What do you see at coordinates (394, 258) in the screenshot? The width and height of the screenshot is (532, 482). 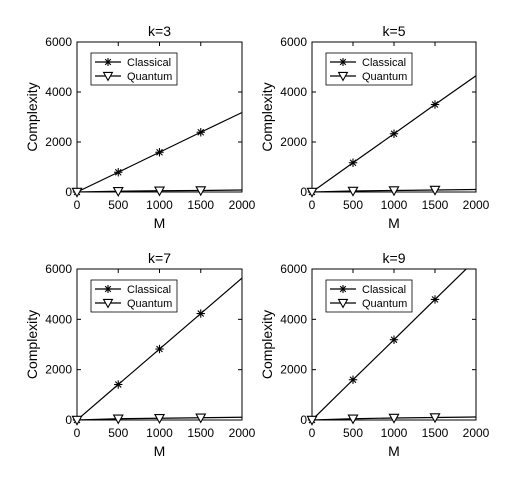 I see `chart-title: k=9` at bounding box center [394, 258].